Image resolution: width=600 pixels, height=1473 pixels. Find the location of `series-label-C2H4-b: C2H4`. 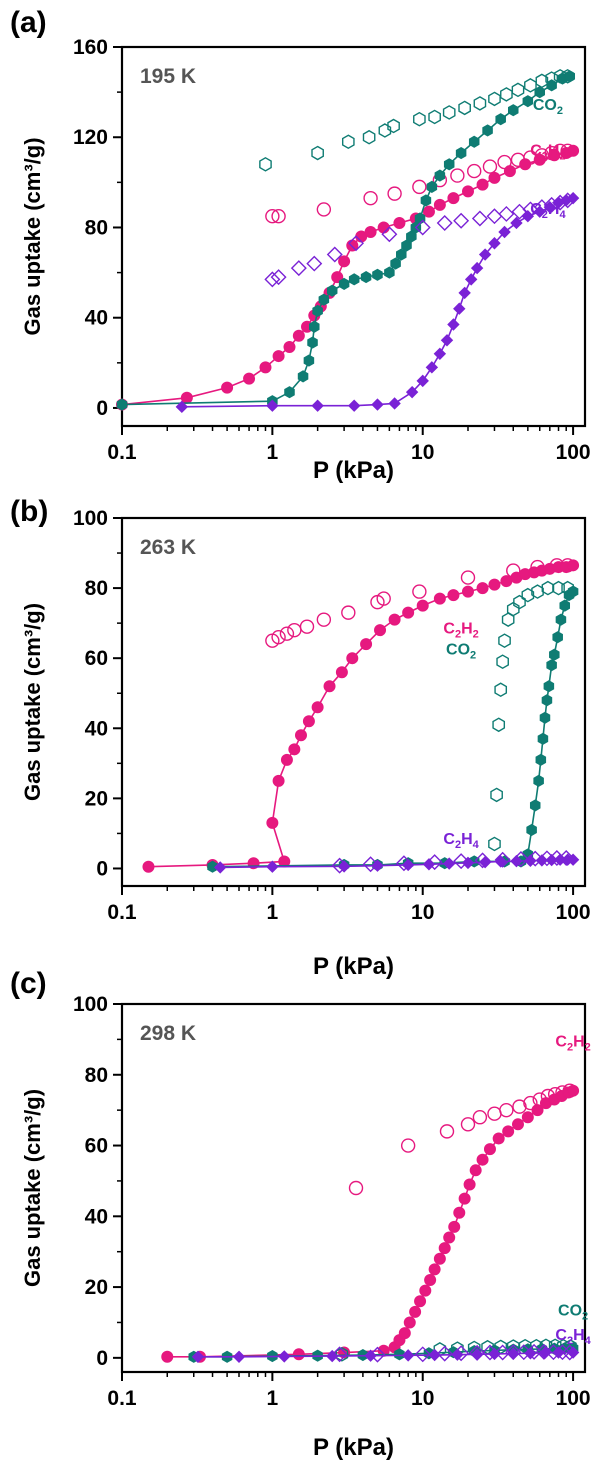

series-label-C2H4-b: C2H4 is located at coordinates (461, 841).